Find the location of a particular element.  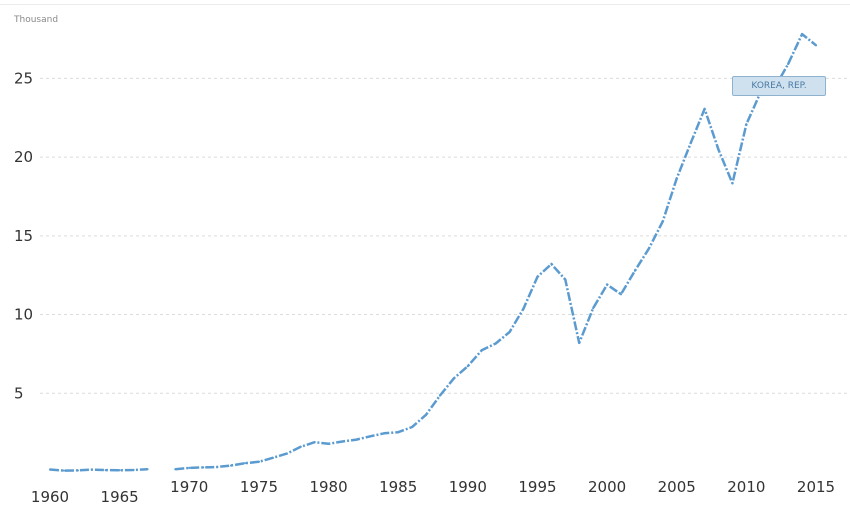

y-tick-label: 10 is located at coordinates (23, 315).